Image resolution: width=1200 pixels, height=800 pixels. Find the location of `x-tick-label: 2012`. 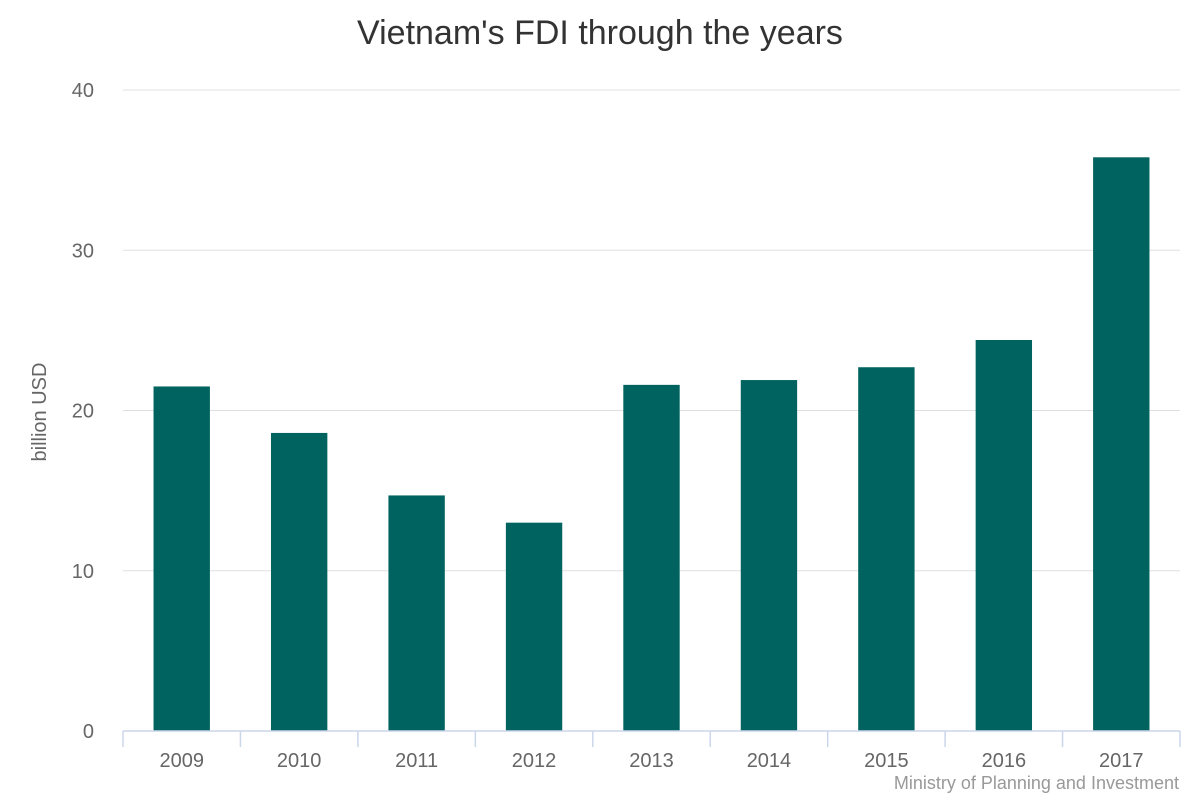

x-tick-label: 2012 is located at coordinates (534, 761).